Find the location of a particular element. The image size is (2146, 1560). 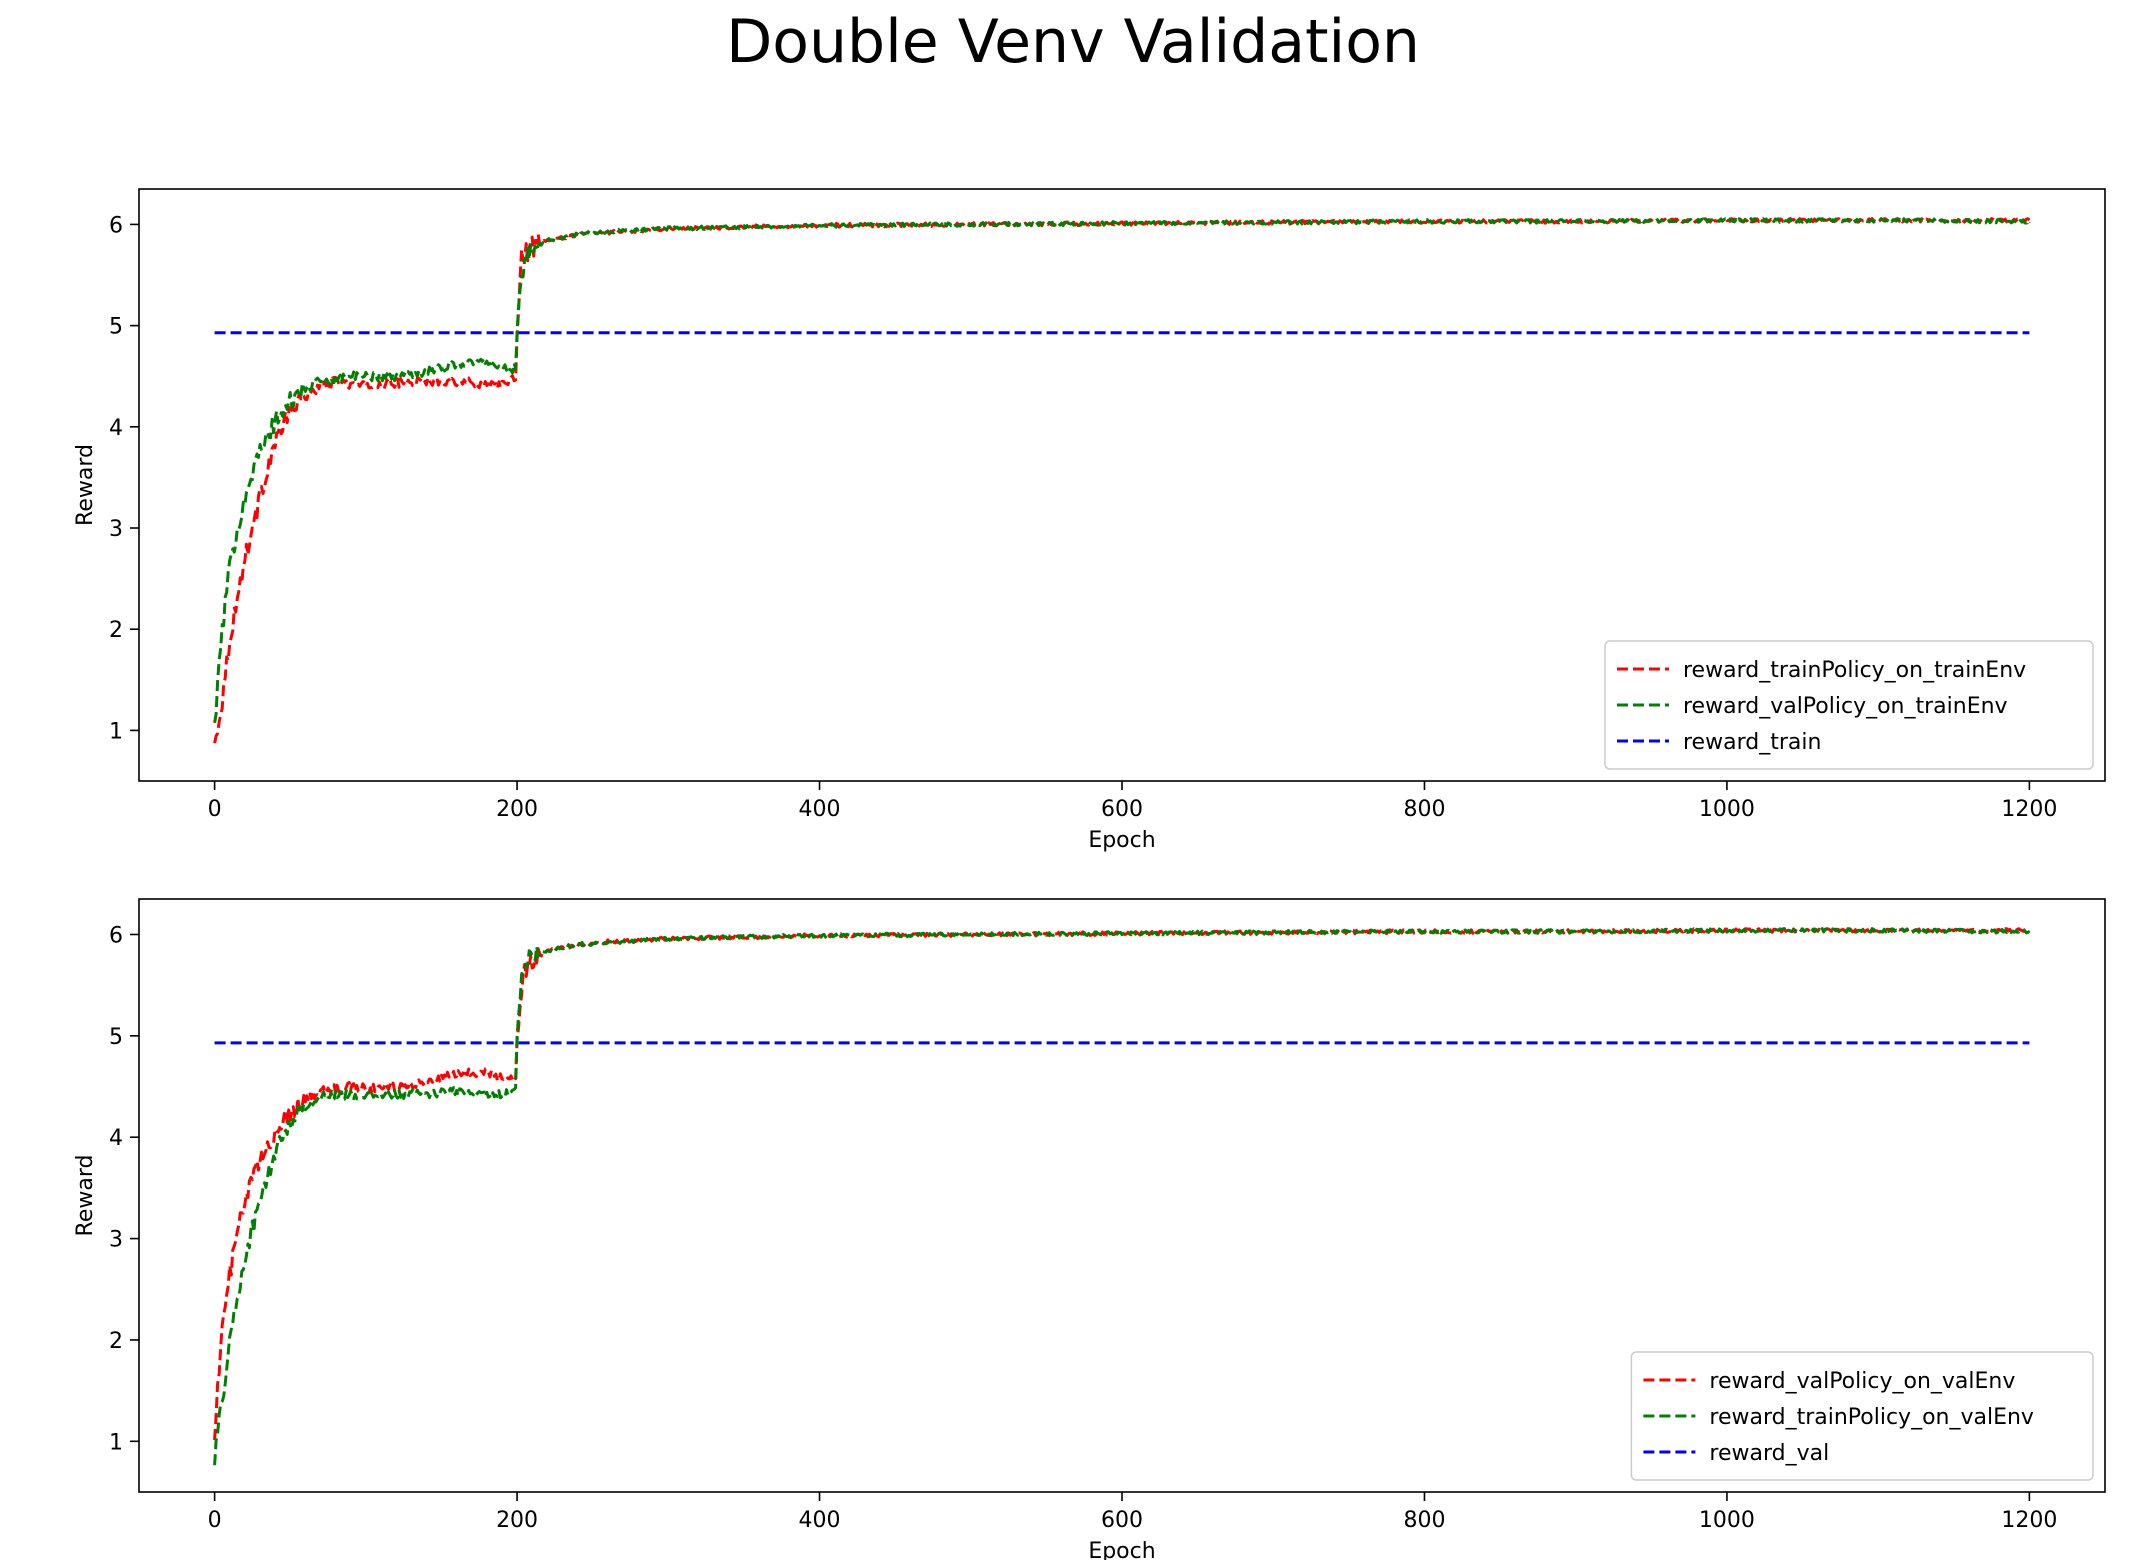

legend-label: reward_trainPolicy_on_trainEnv is located at coordinates (1854, 670).